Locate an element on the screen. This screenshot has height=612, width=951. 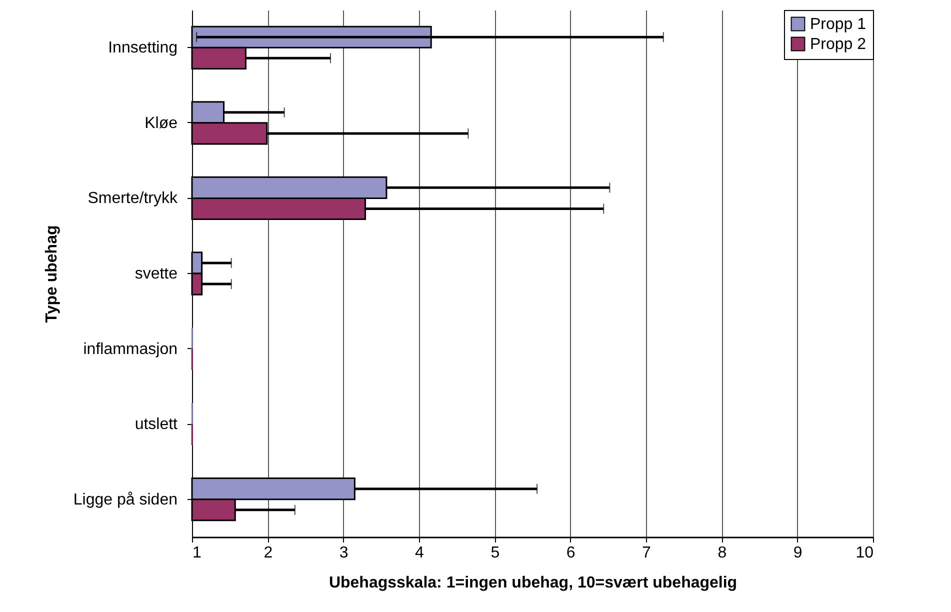
y-tick-label: Smerte/trykk is located at coordinates (133, 199).